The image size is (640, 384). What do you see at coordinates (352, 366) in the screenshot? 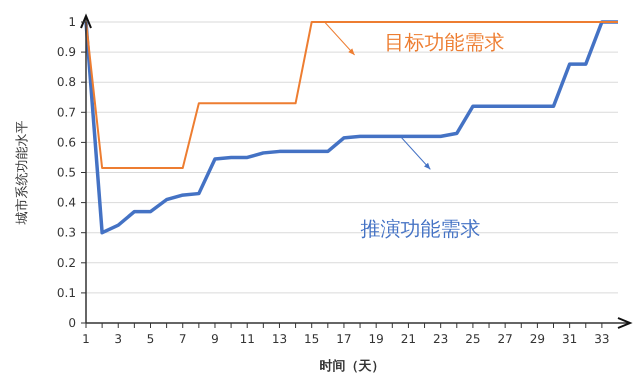
I see `x-axis-title: 时间（天）` at bounding box center [352, 366].